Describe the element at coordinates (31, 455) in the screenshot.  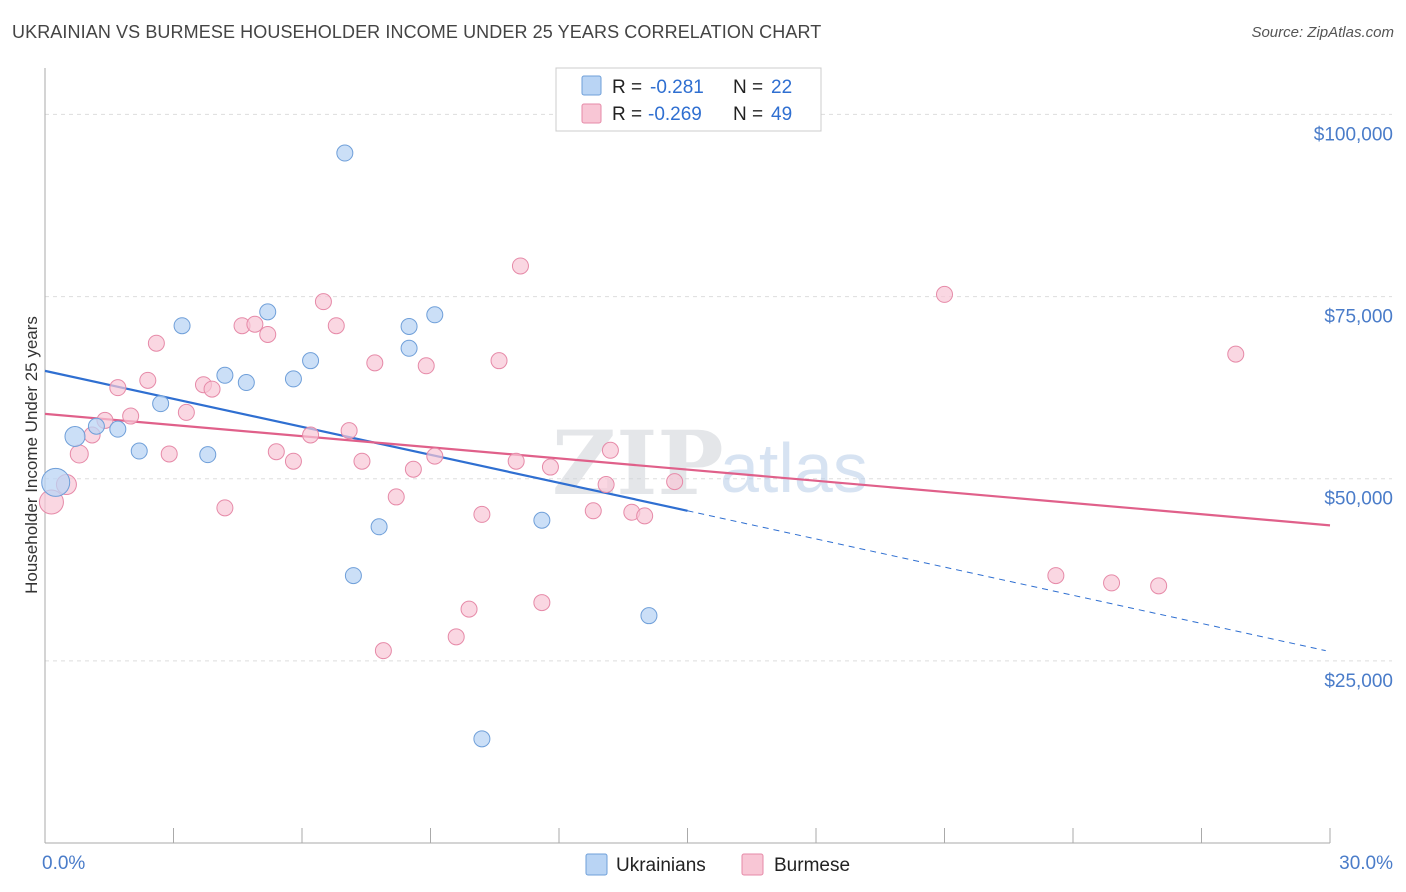
I see `y-axis-label: Householder Income Under 25 years` at that location.